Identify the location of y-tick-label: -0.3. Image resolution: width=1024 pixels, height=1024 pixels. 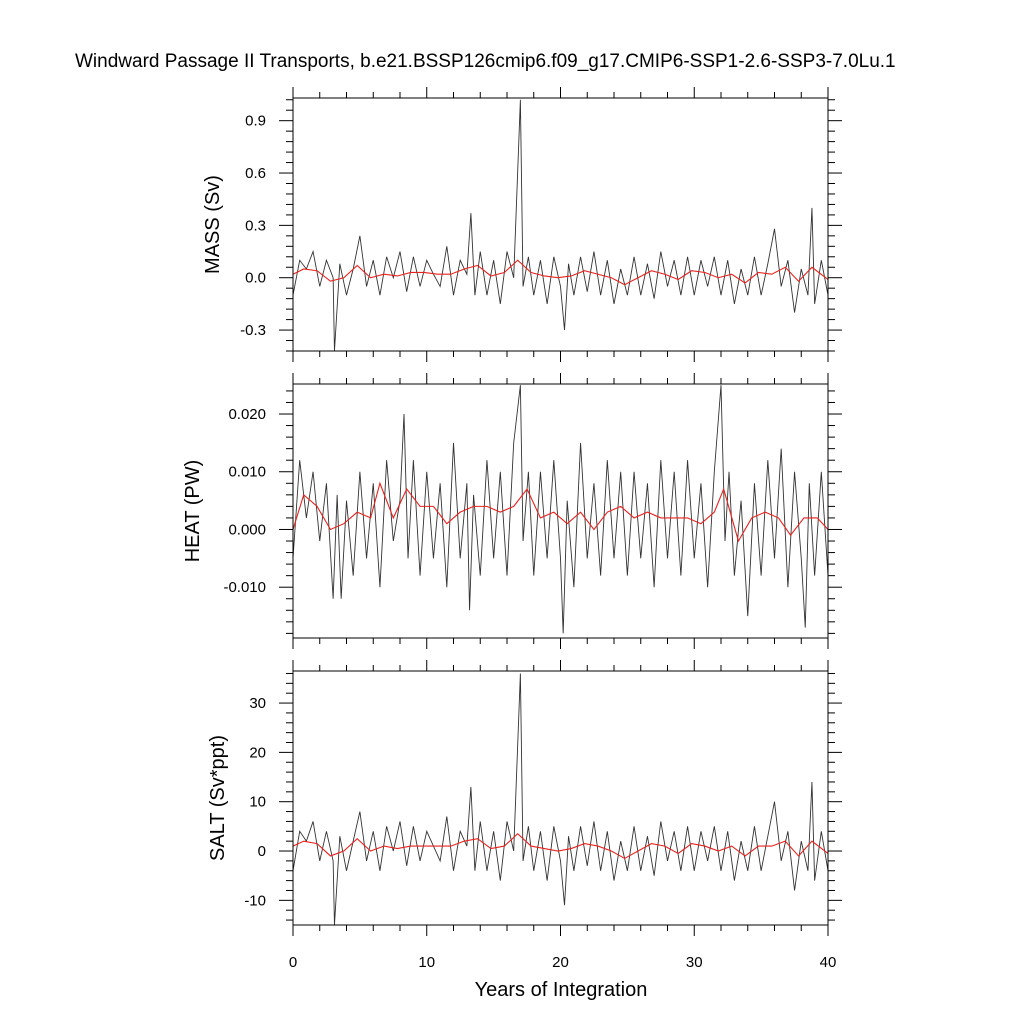
(253, 330).